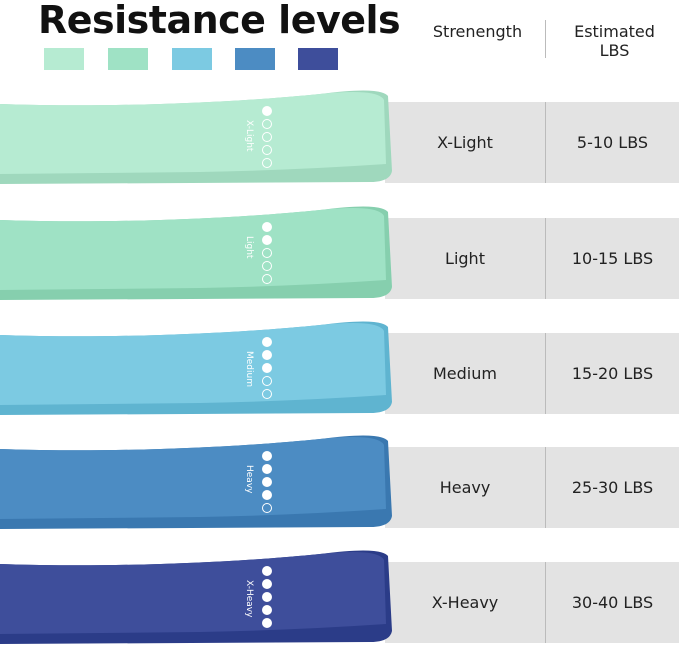  I want to click on lbs-cell: 30-40 LBS, so click(612, 602).